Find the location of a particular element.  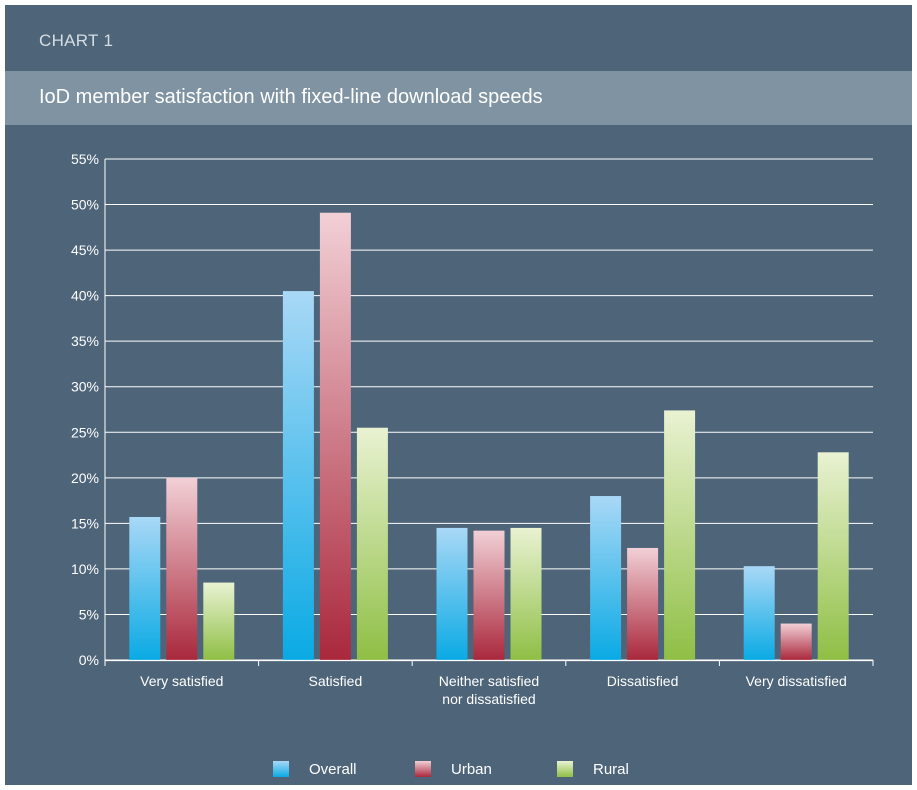

x-category-label: Dissatisfied is located at coordinates (643, 681).